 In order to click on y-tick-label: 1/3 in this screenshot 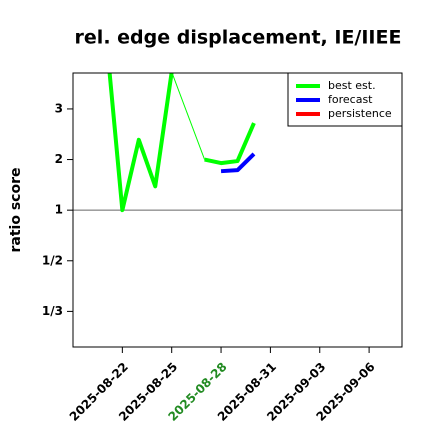, I will do `click(52, 311)`.